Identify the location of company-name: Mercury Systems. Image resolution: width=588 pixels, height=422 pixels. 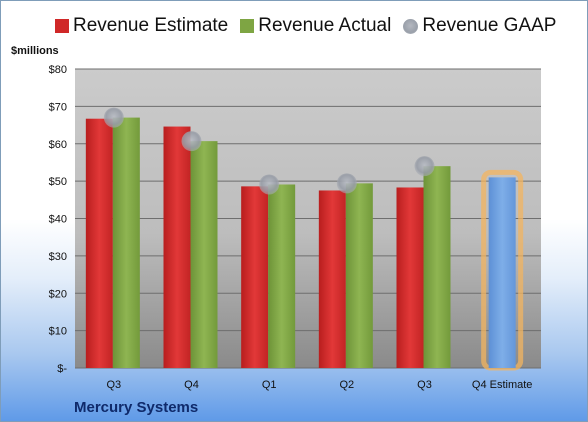
(136, 407).